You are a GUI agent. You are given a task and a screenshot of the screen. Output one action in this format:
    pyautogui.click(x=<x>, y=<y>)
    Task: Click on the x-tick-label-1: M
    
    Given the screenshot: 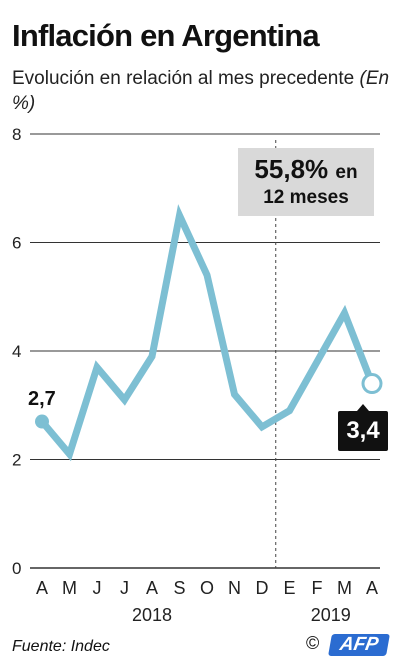 What is the action you would take?
    pyautogui.click(x=69, y=588)
    